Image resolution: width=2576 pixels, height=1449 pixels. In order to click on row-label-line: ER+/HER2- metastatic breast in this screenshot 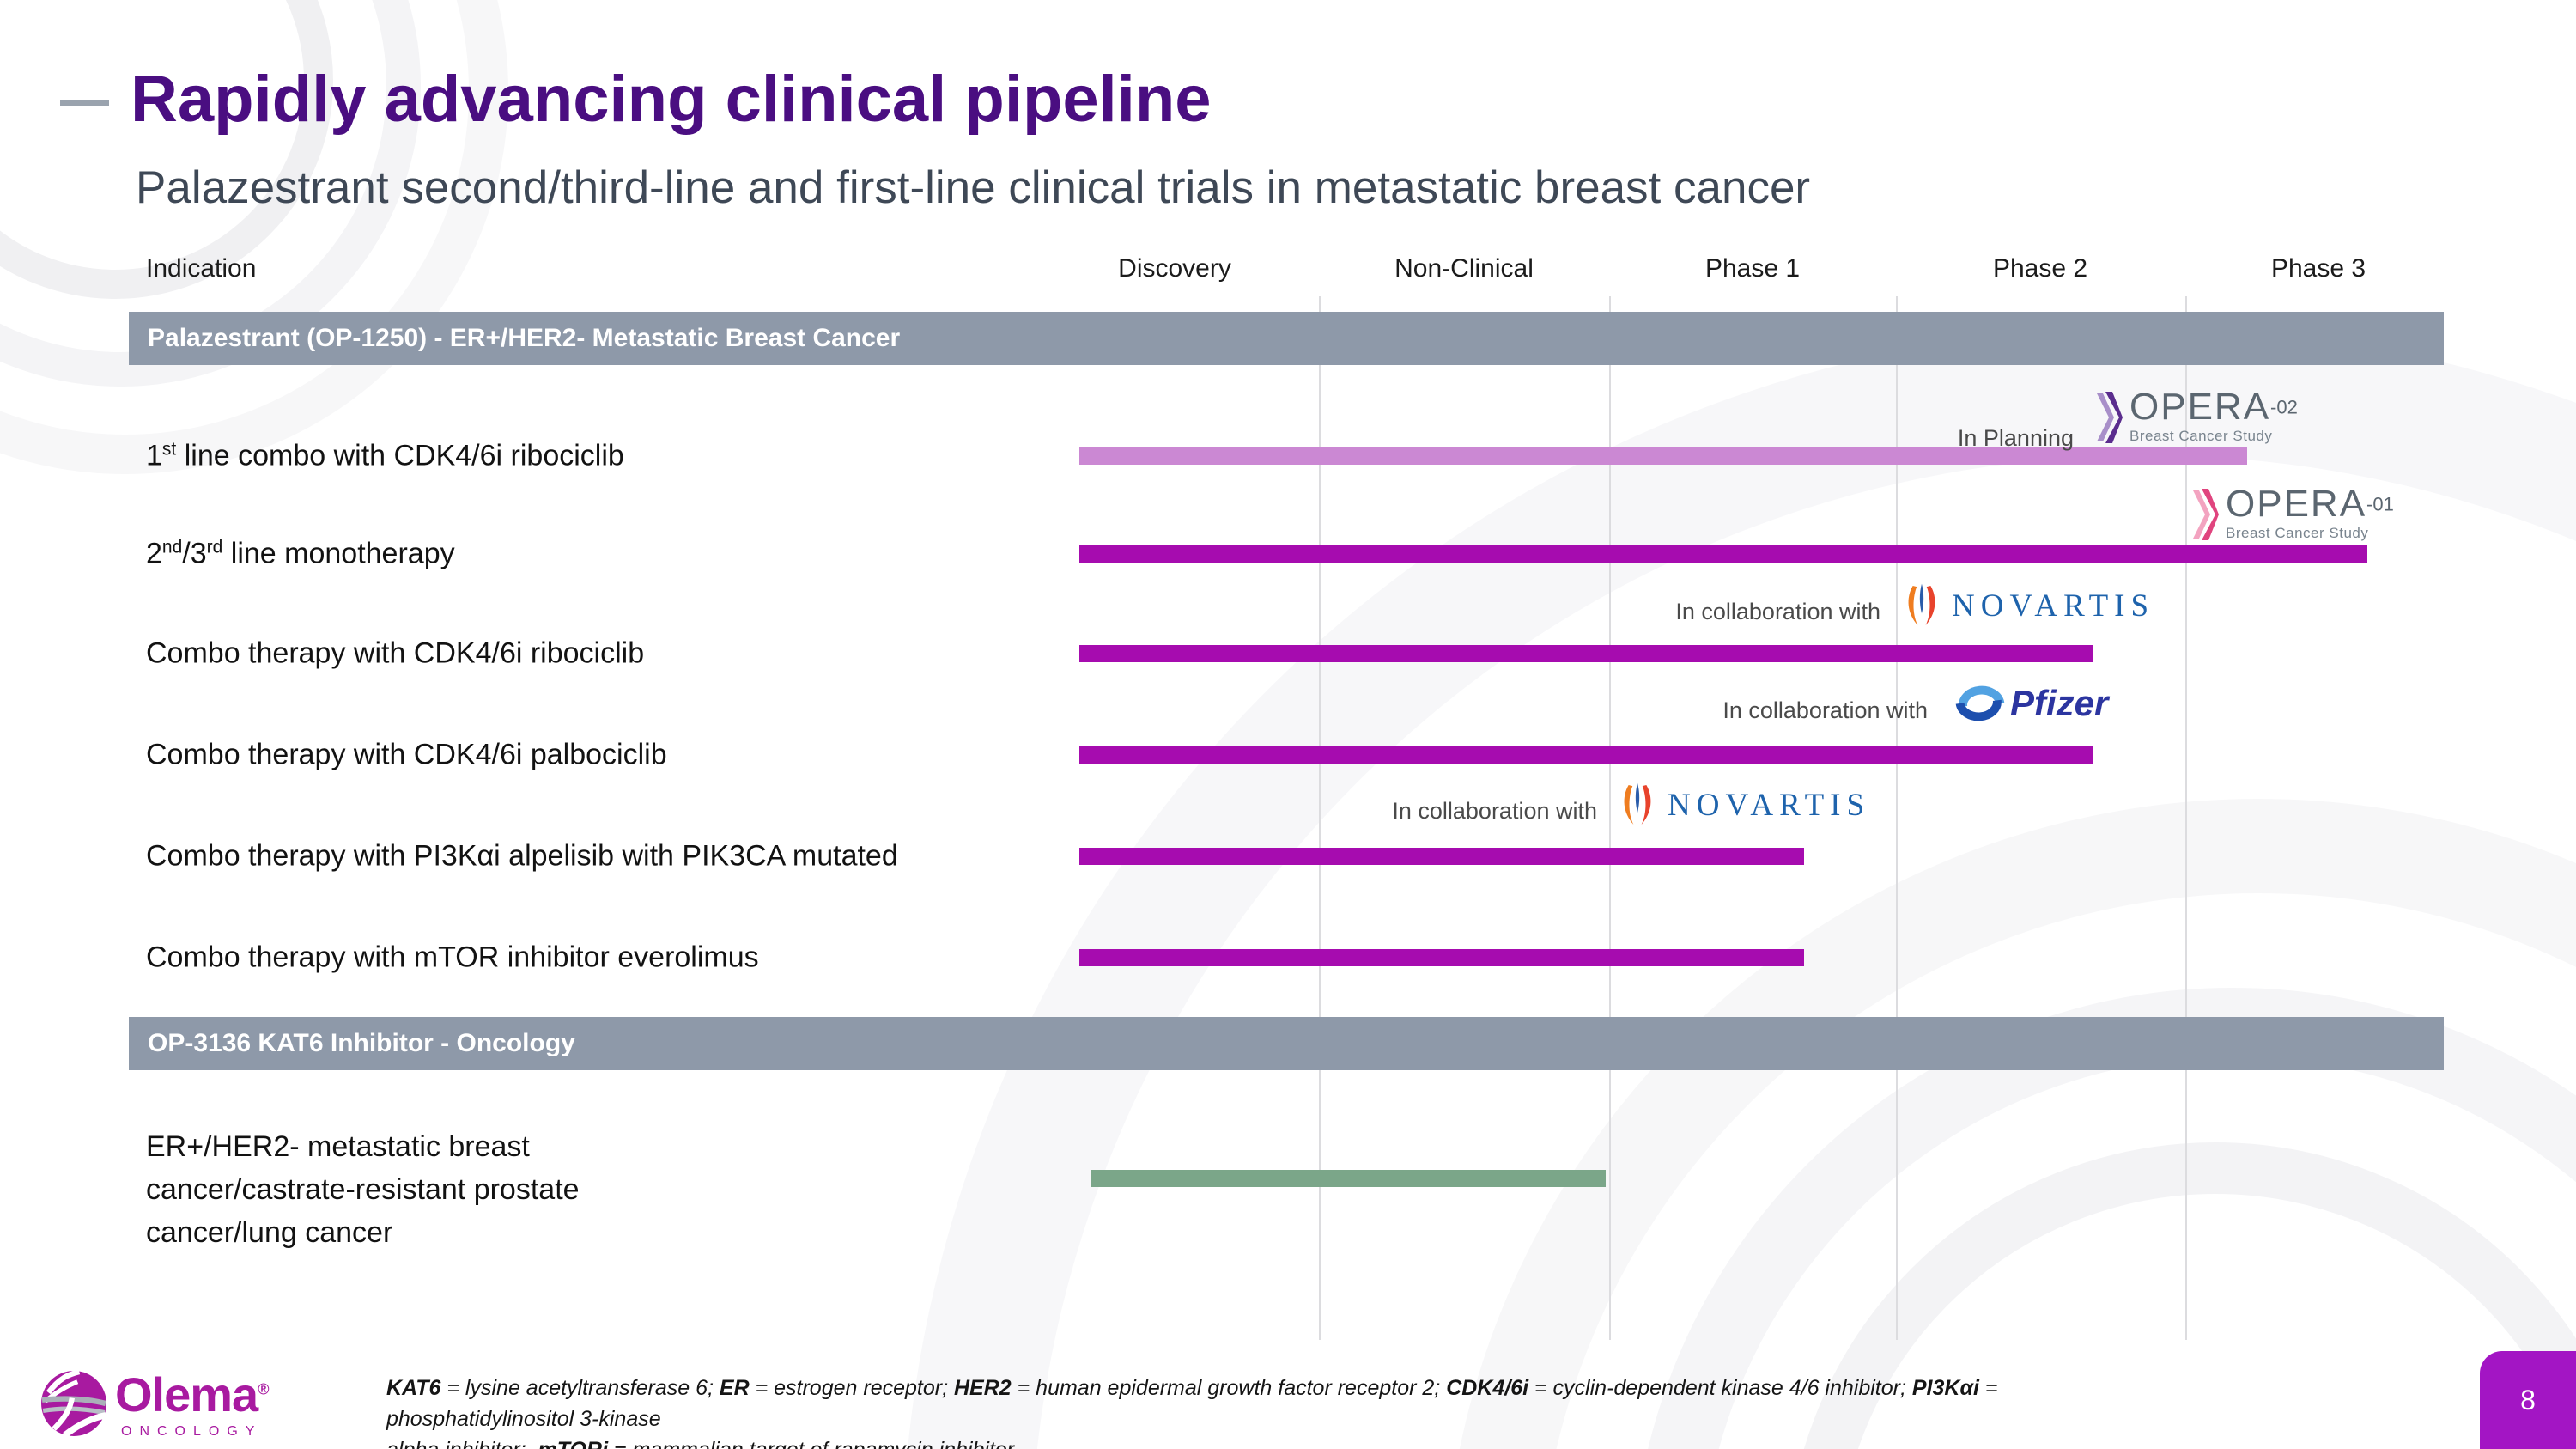, I will do `click(338, 1146)`.